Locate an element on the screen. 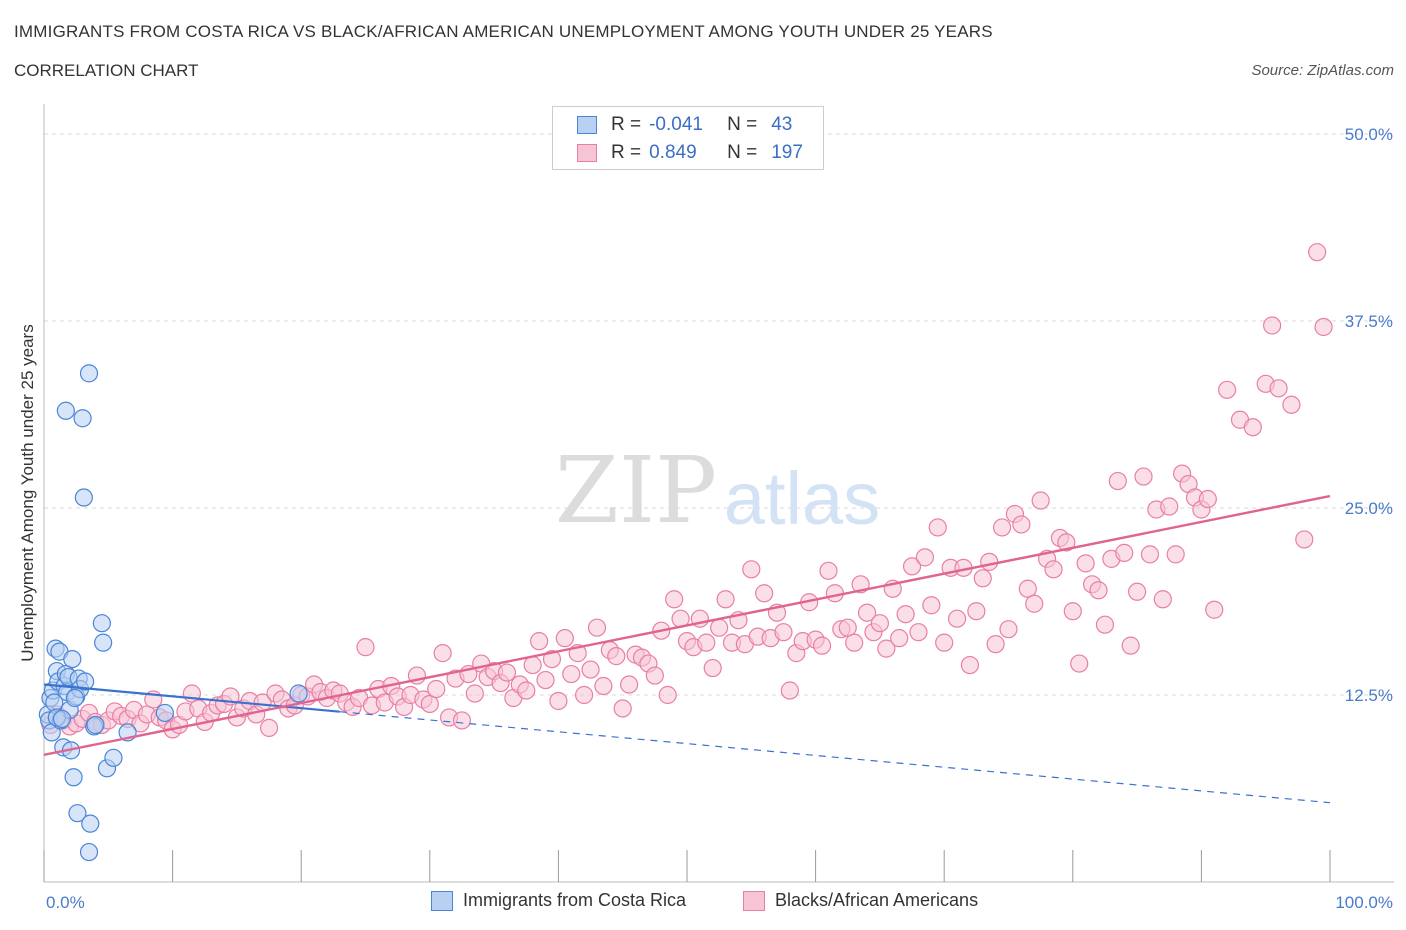 This screenshot has height=930, width=1406. y-tick-label: 50.0% is located at coordinates (1369, 134).